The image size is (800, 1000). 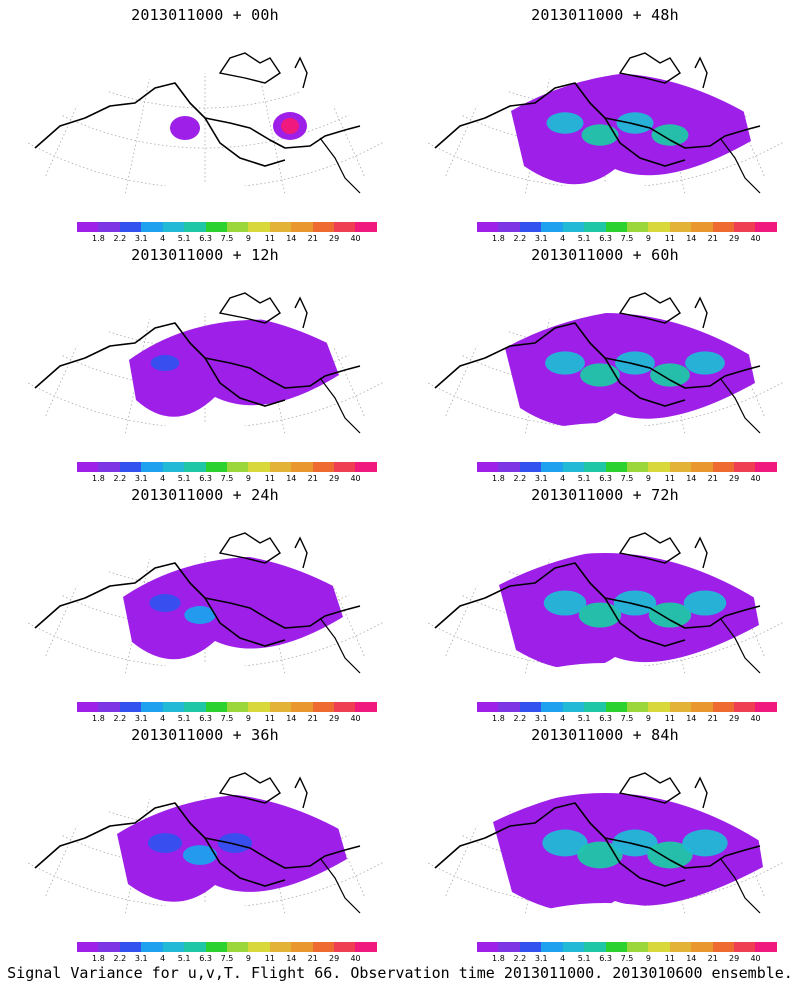 What do you see at coordinates (98, 718) in the screenshot?
I see `colorbar-tick-label: 1.8` at bounding box center [98, 718].